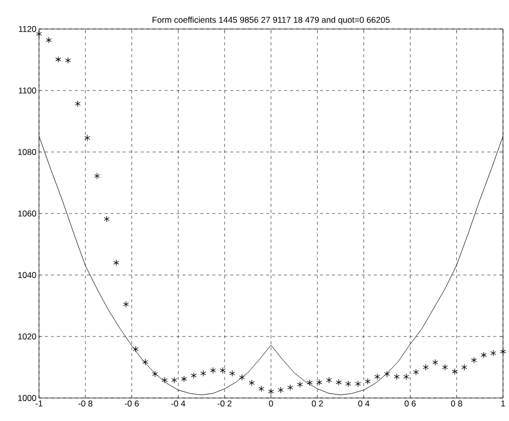  I want to click on y-tick-label: 1040, so click(27, 275).